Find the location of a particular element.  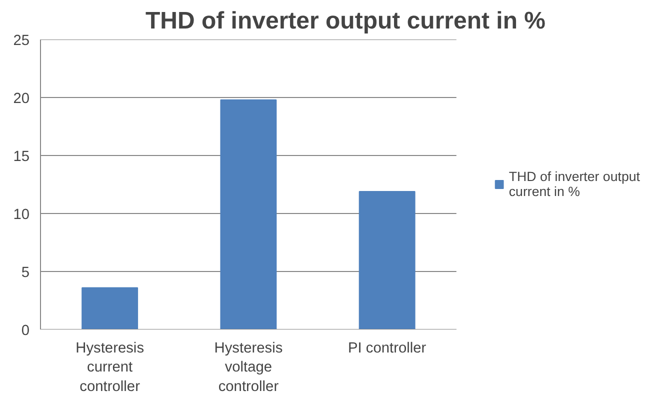

y-tick-label: 0 is located at coordinates (25, 331).